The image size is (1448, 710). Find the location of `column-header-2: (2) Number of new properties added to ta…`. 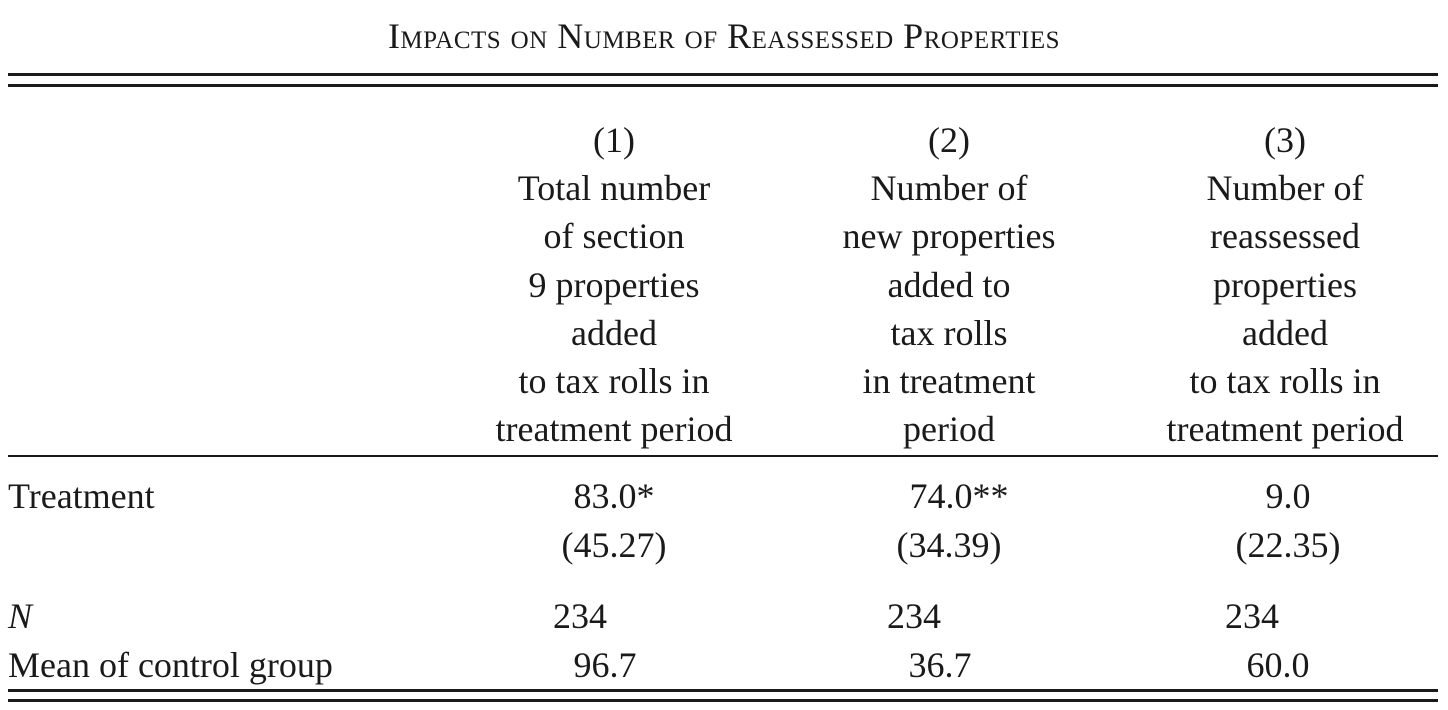

column-header-2: (2) Number of new properties added to ta… is located at coordinates (949, 284).